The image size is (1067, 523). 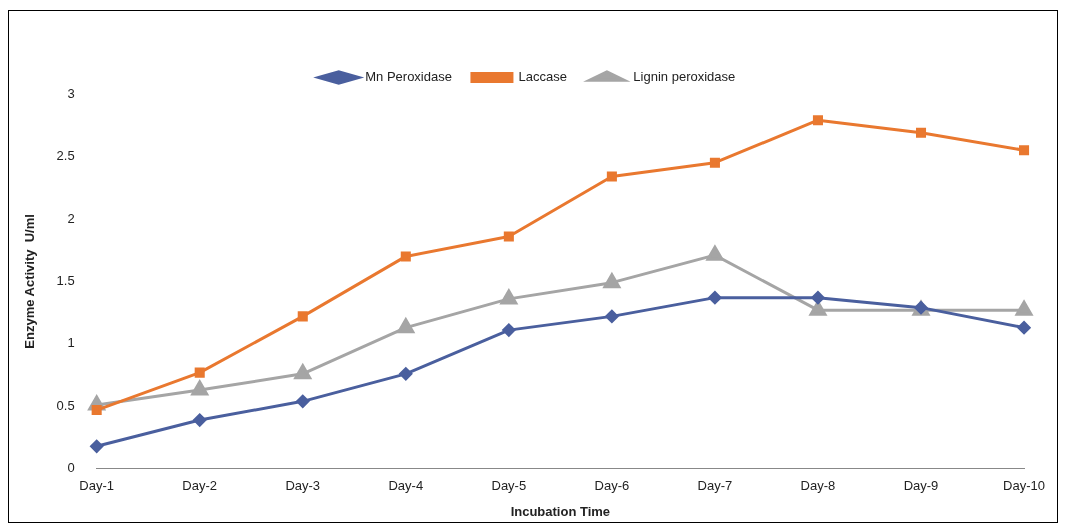 What do you see at coordinates (71, 468) in the screenshot?
I see `y-tick-label: 0` at bounding box center [71, 468].